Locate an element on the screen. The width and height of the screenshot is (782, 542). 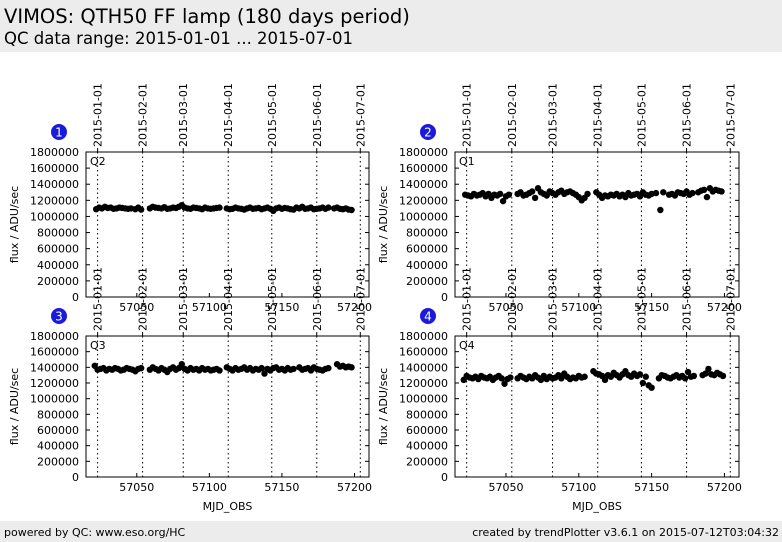
panel-number-label: 2 is located at coordinates (428, 133).